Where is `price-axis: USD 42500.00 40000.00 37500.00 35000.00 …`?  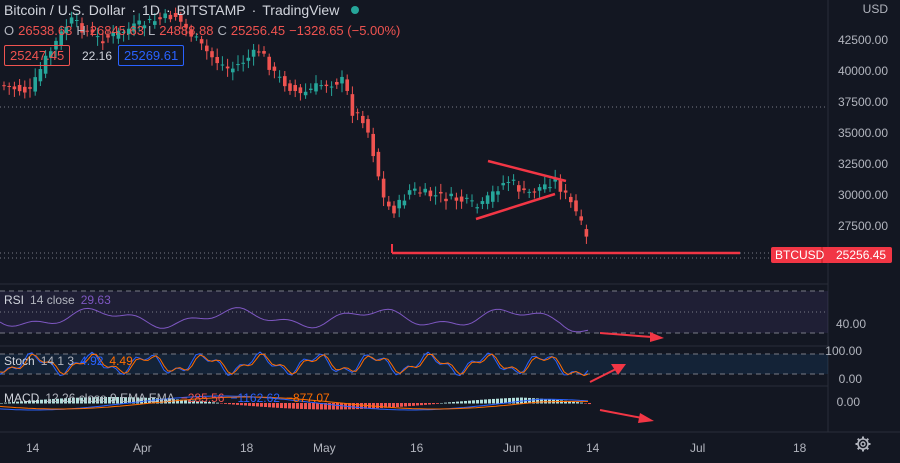 price-axis: USD 42500.00 40000.00 37500.00 35000.00 … is located at coordinates (863, 216).